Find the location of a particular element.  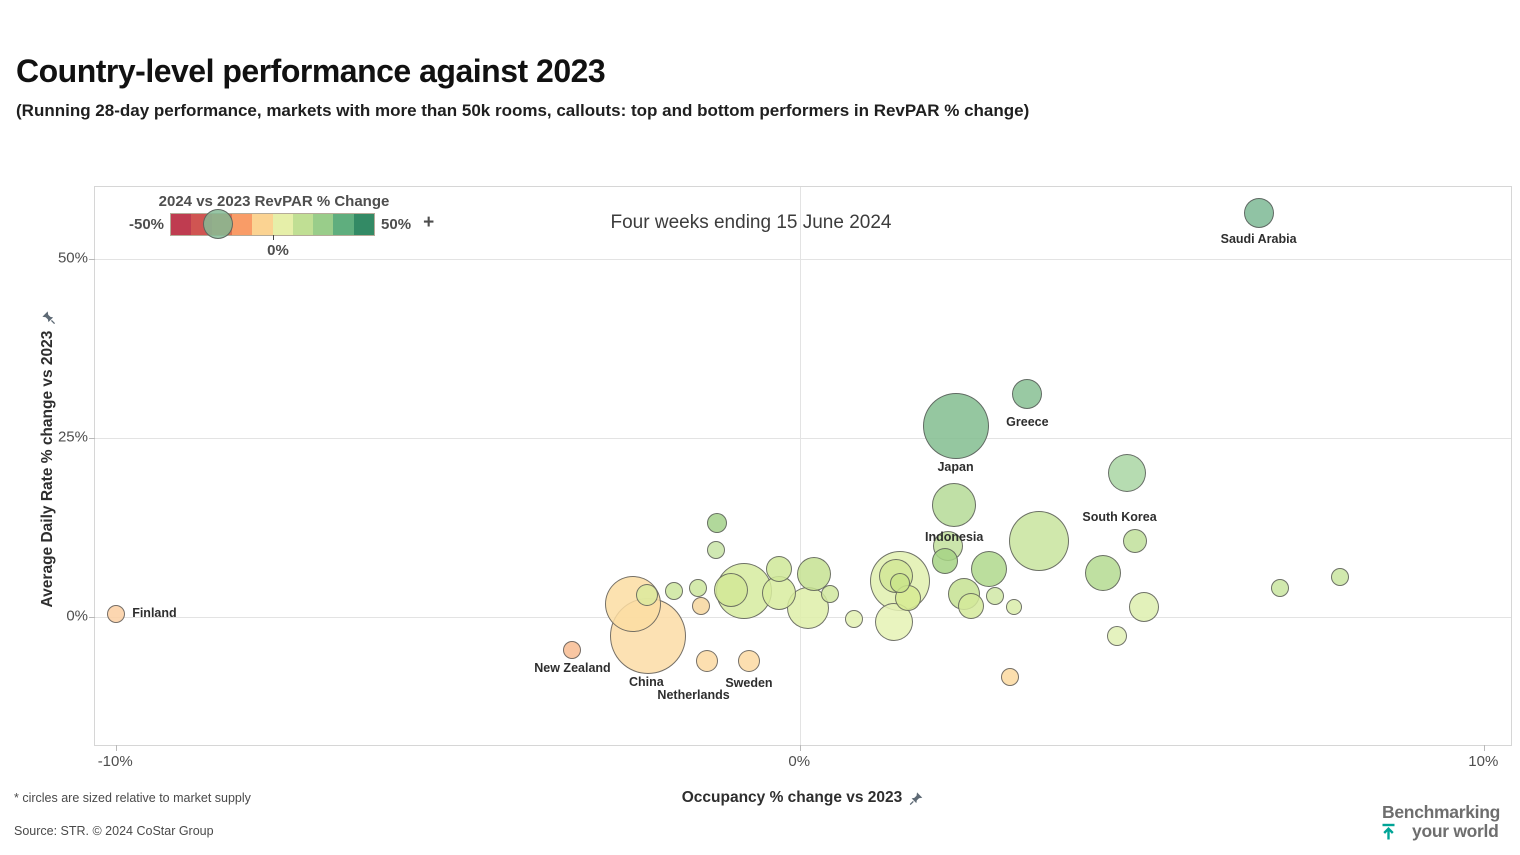

source-footnote: Source: STR. © 2024 CoStar Group is located at coordinates (114, 831).